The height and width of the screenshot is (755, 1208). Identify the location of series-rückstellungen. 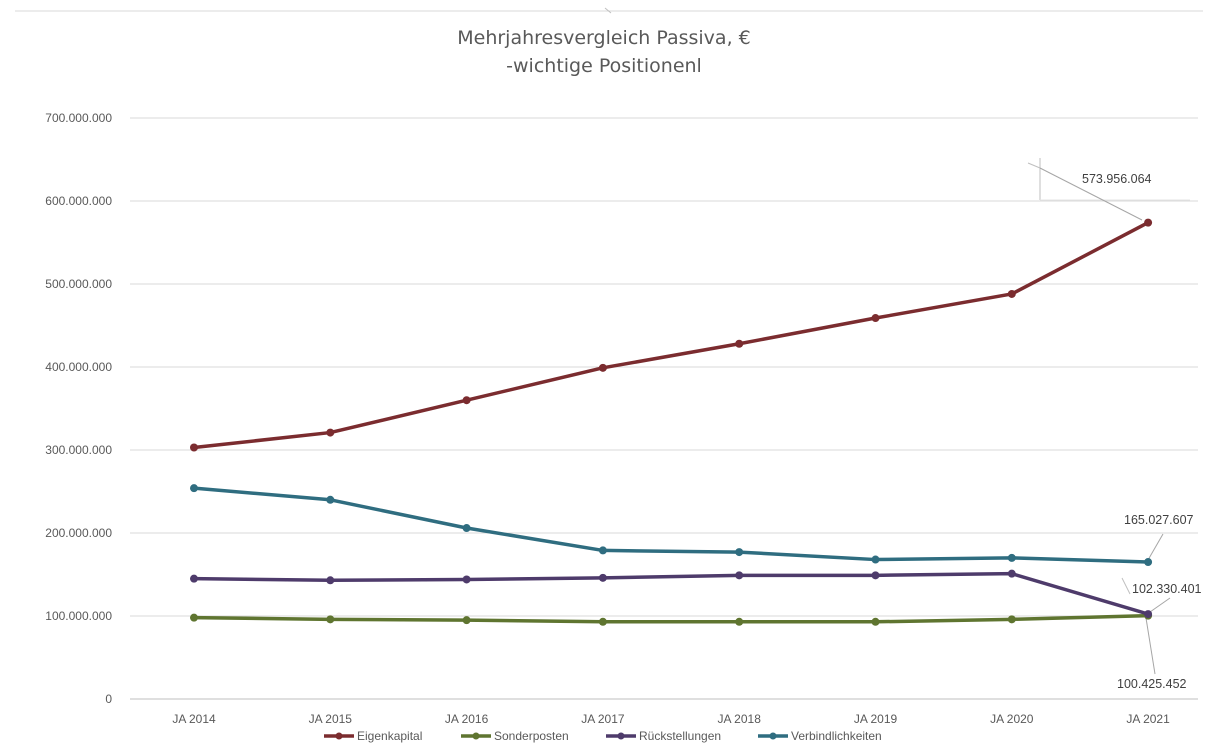
(671, 594).